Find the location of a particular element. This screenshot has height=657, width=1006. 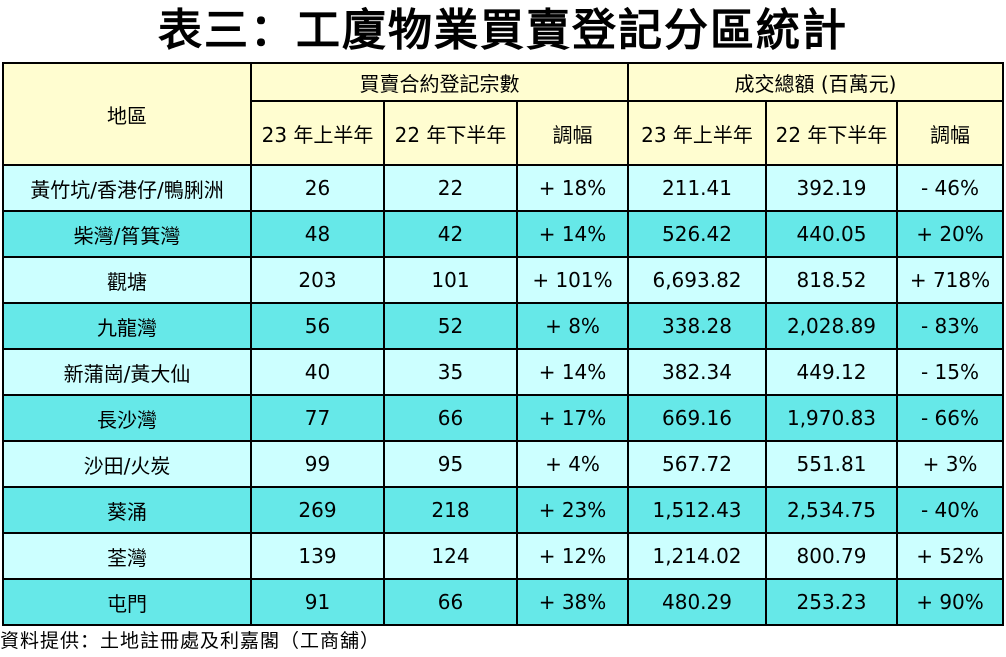

value-cell: 101 is located at coordinates (450, 280).